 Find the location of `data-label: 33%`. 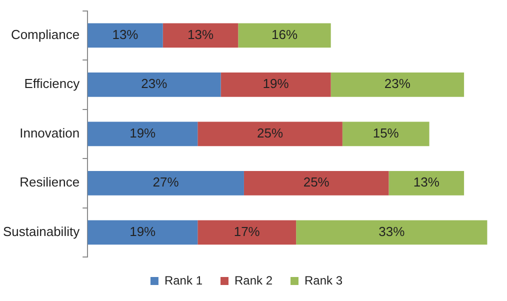

data-label: 33% is located at coordinates (392, 231).